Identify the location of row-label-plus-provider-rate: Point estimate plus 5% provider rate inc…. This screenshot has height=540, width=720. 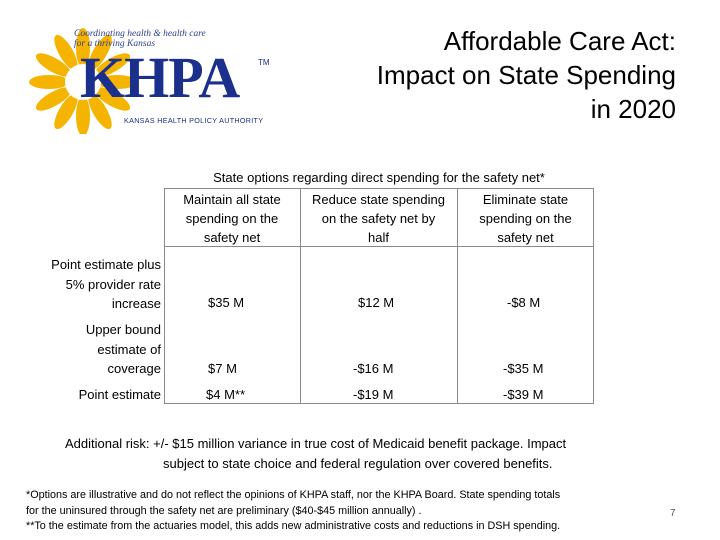
(106, 284).